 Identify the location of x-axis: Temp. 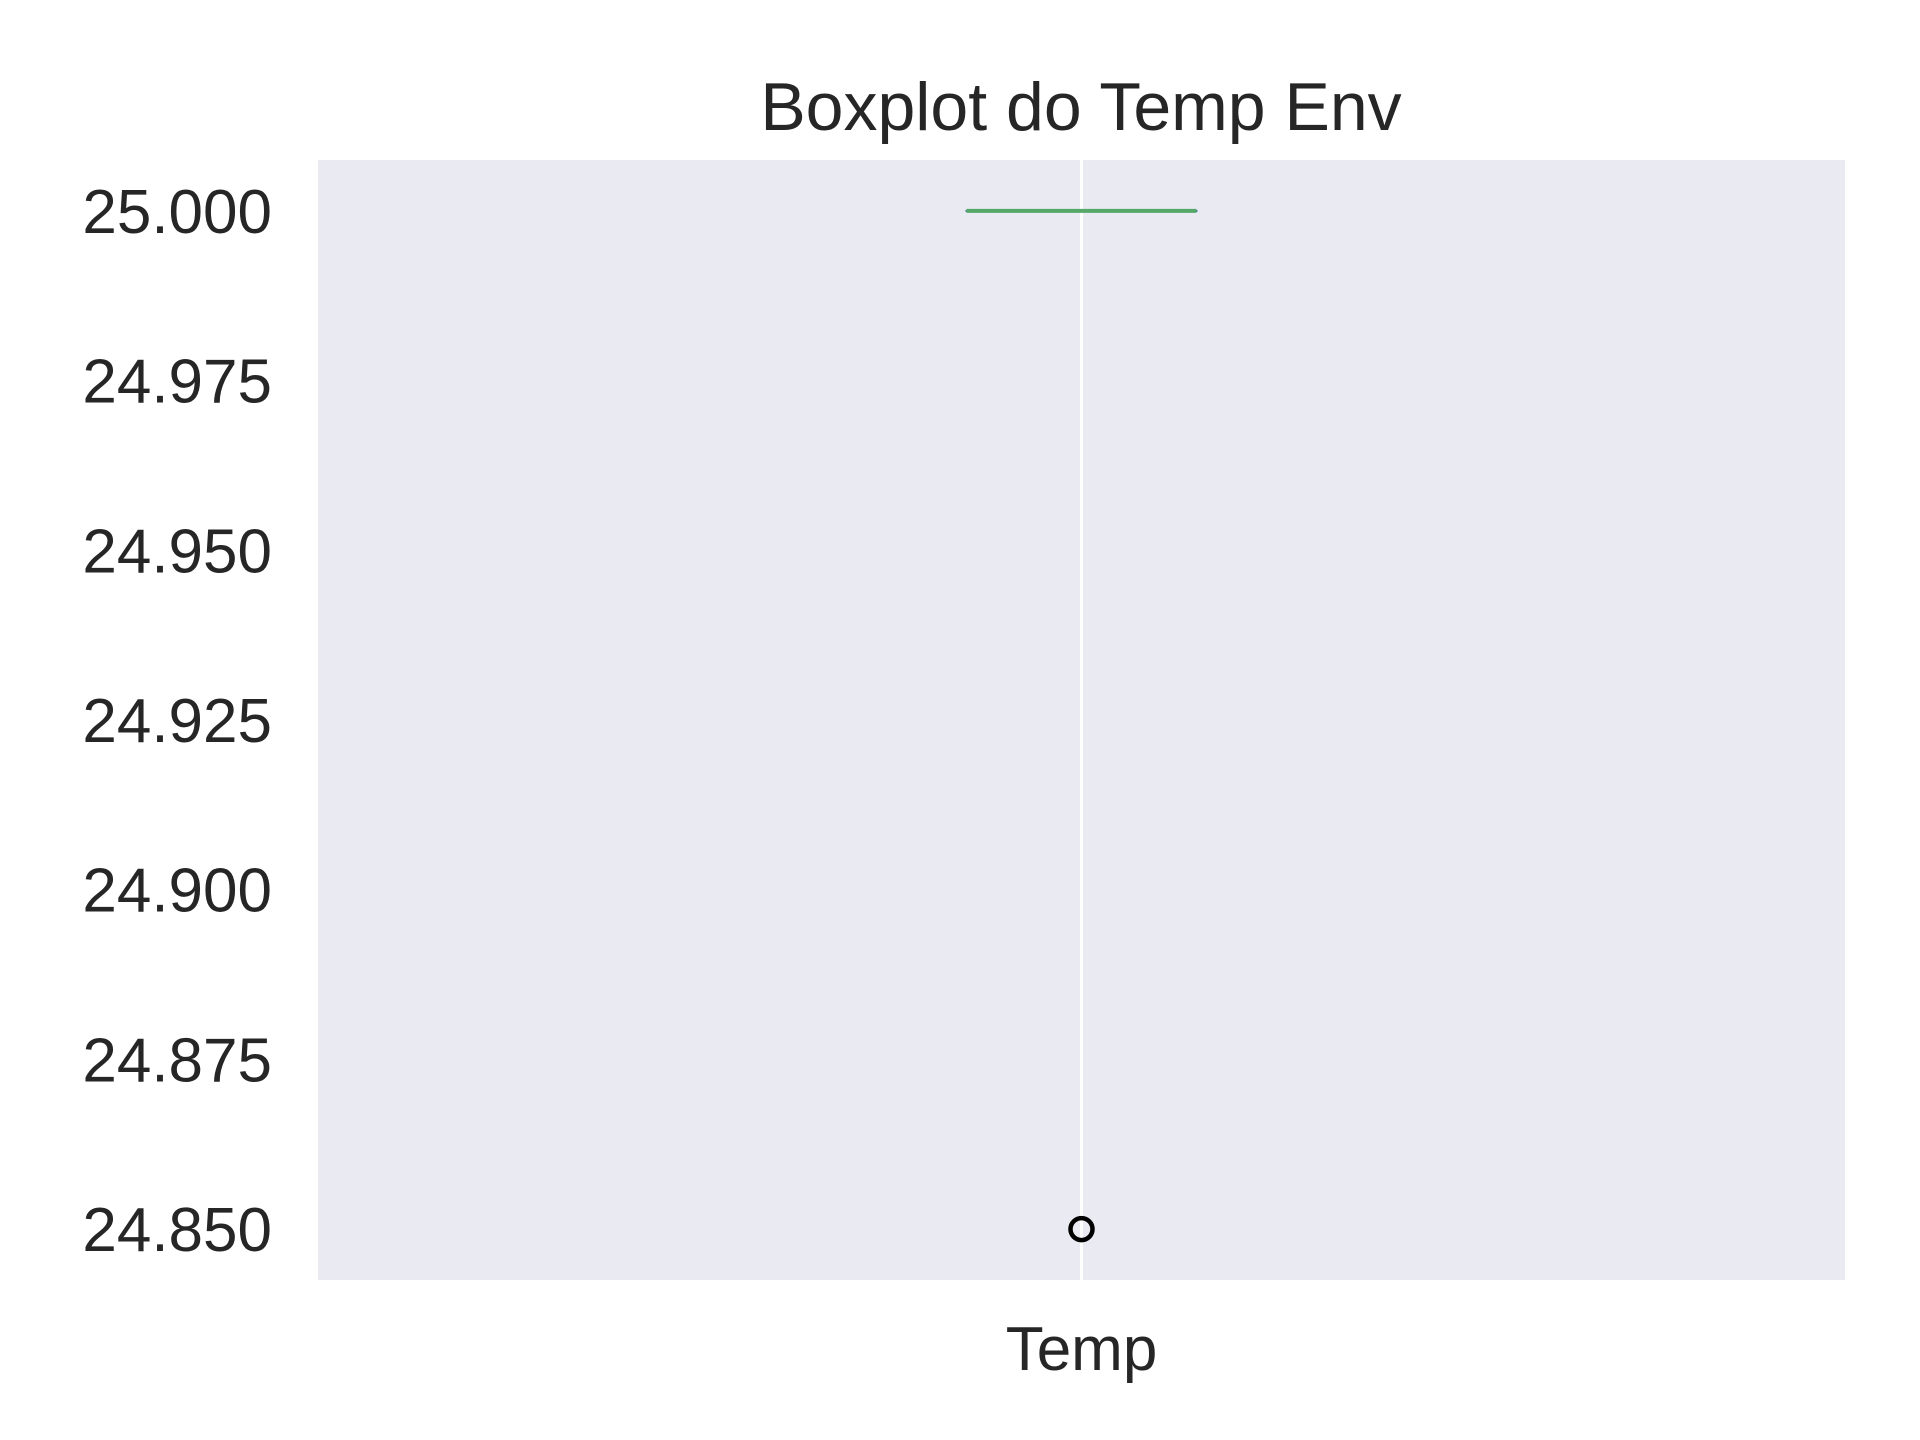
(1082, 1349).